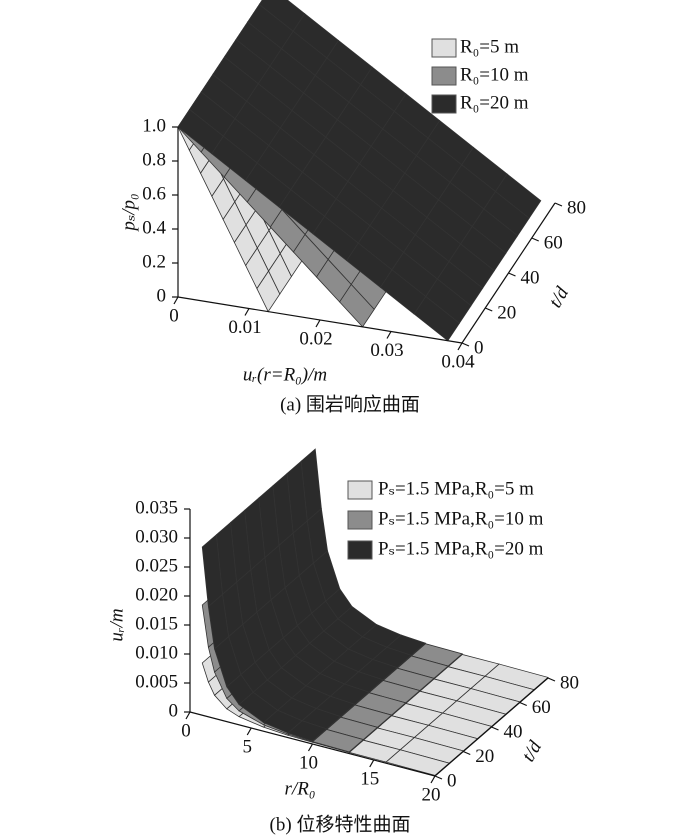 Image resolution: width=700 pixels, height=839 pixels. What do you see at coordinates (386, 350) in the screenshot?
I see `x-tick-label: 0.03` at bounding box center [386, 350].